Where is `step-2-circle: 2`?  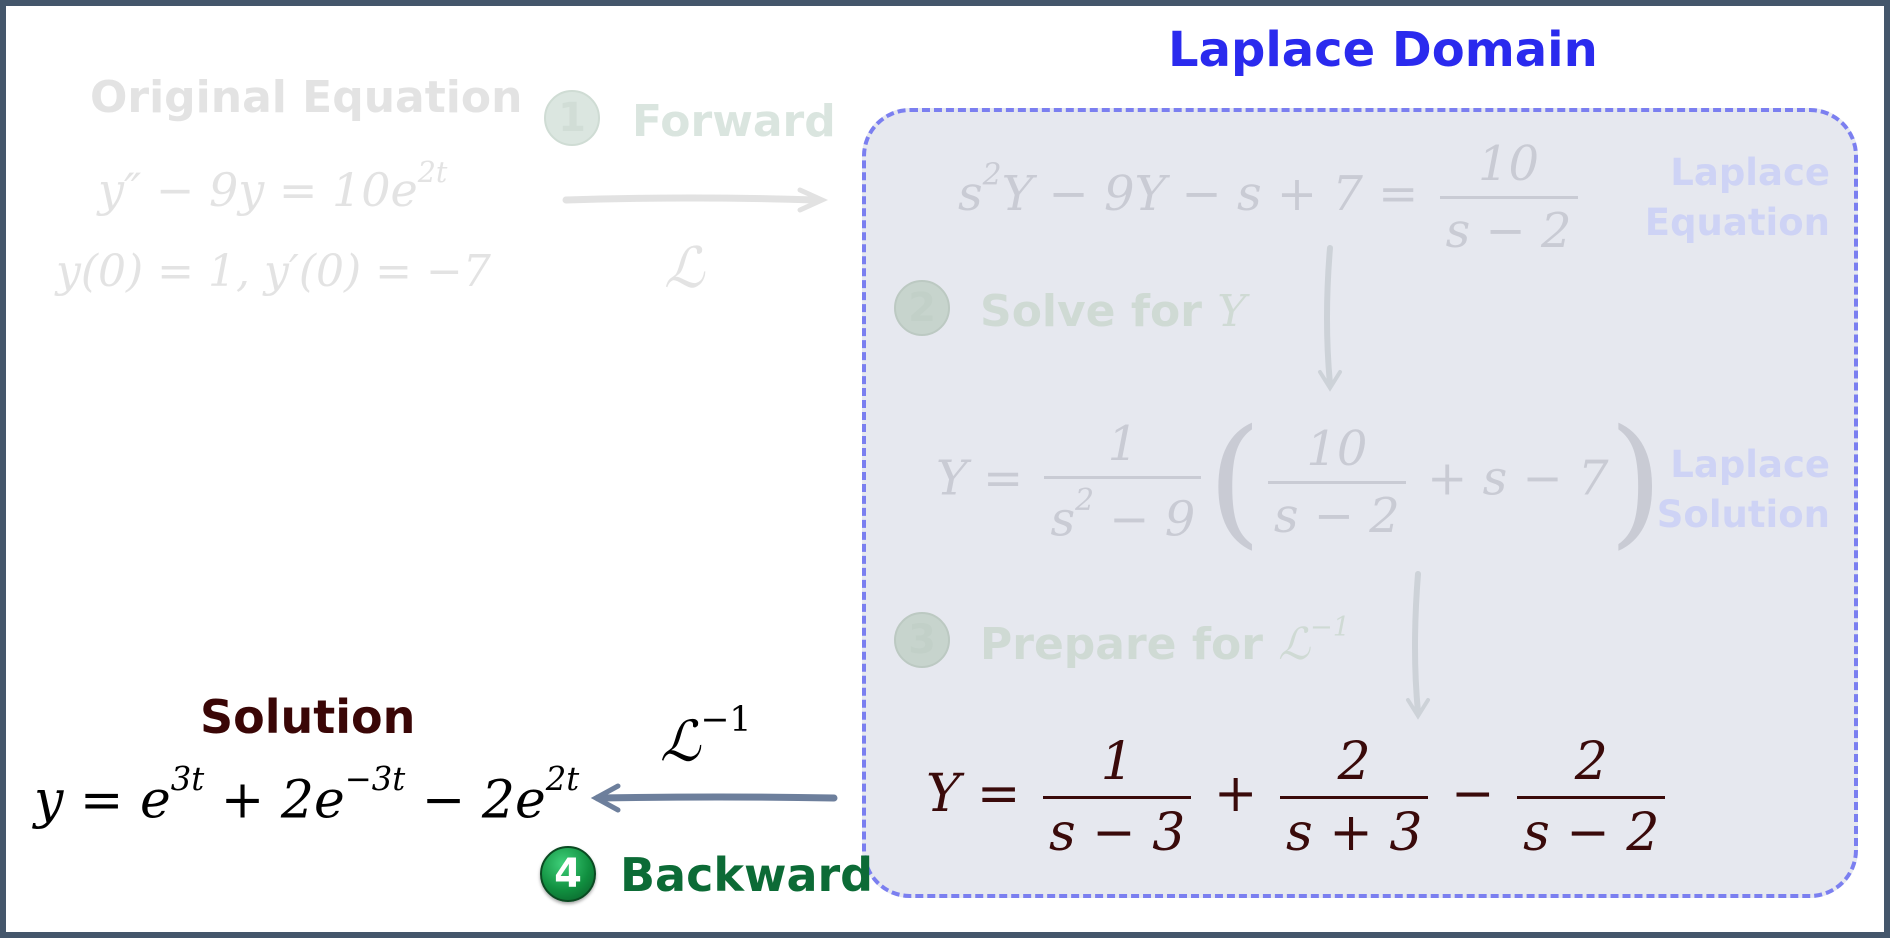
step-2-circle: 2 is located at coordinates (922, 308).